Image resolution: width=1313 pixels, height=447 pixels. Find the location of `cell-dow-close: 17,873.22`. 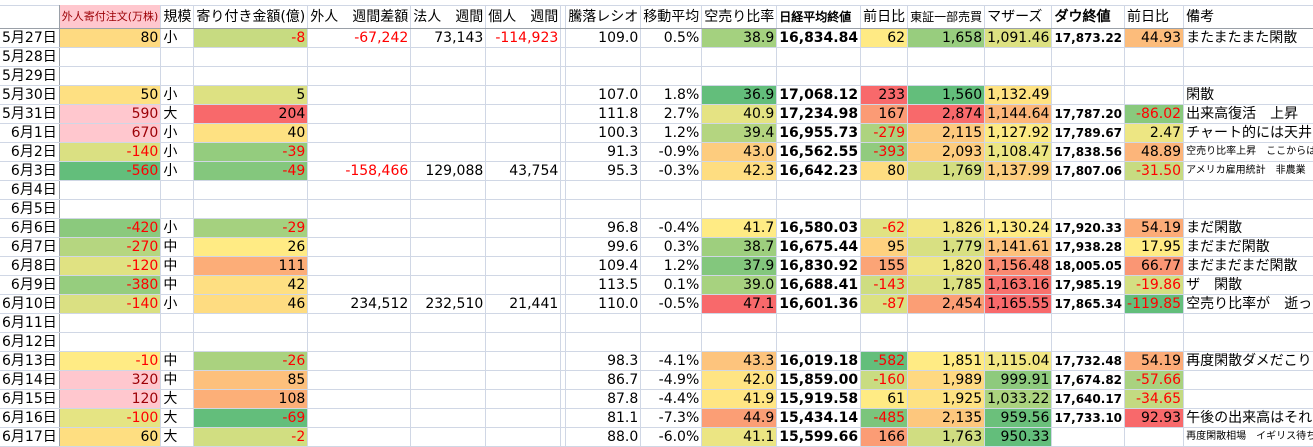

cell-dow-close: 17,873.22 is located at coordinates (1088, 38).